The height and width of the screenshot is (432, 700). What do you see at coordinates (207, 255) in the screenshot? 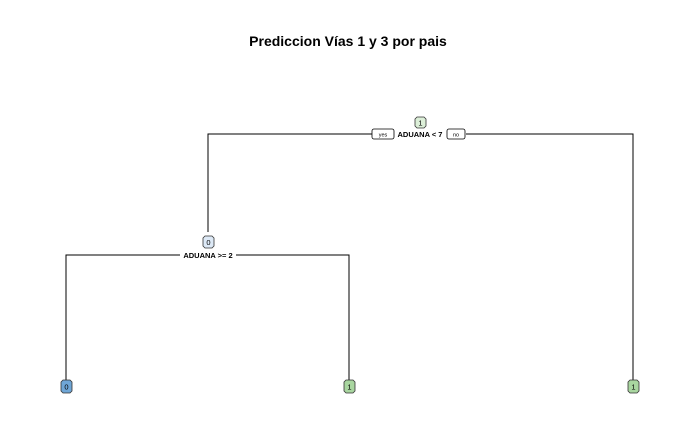
I see `internal-split-label: ADUANA >= 2` at bounding box center [207, 255].